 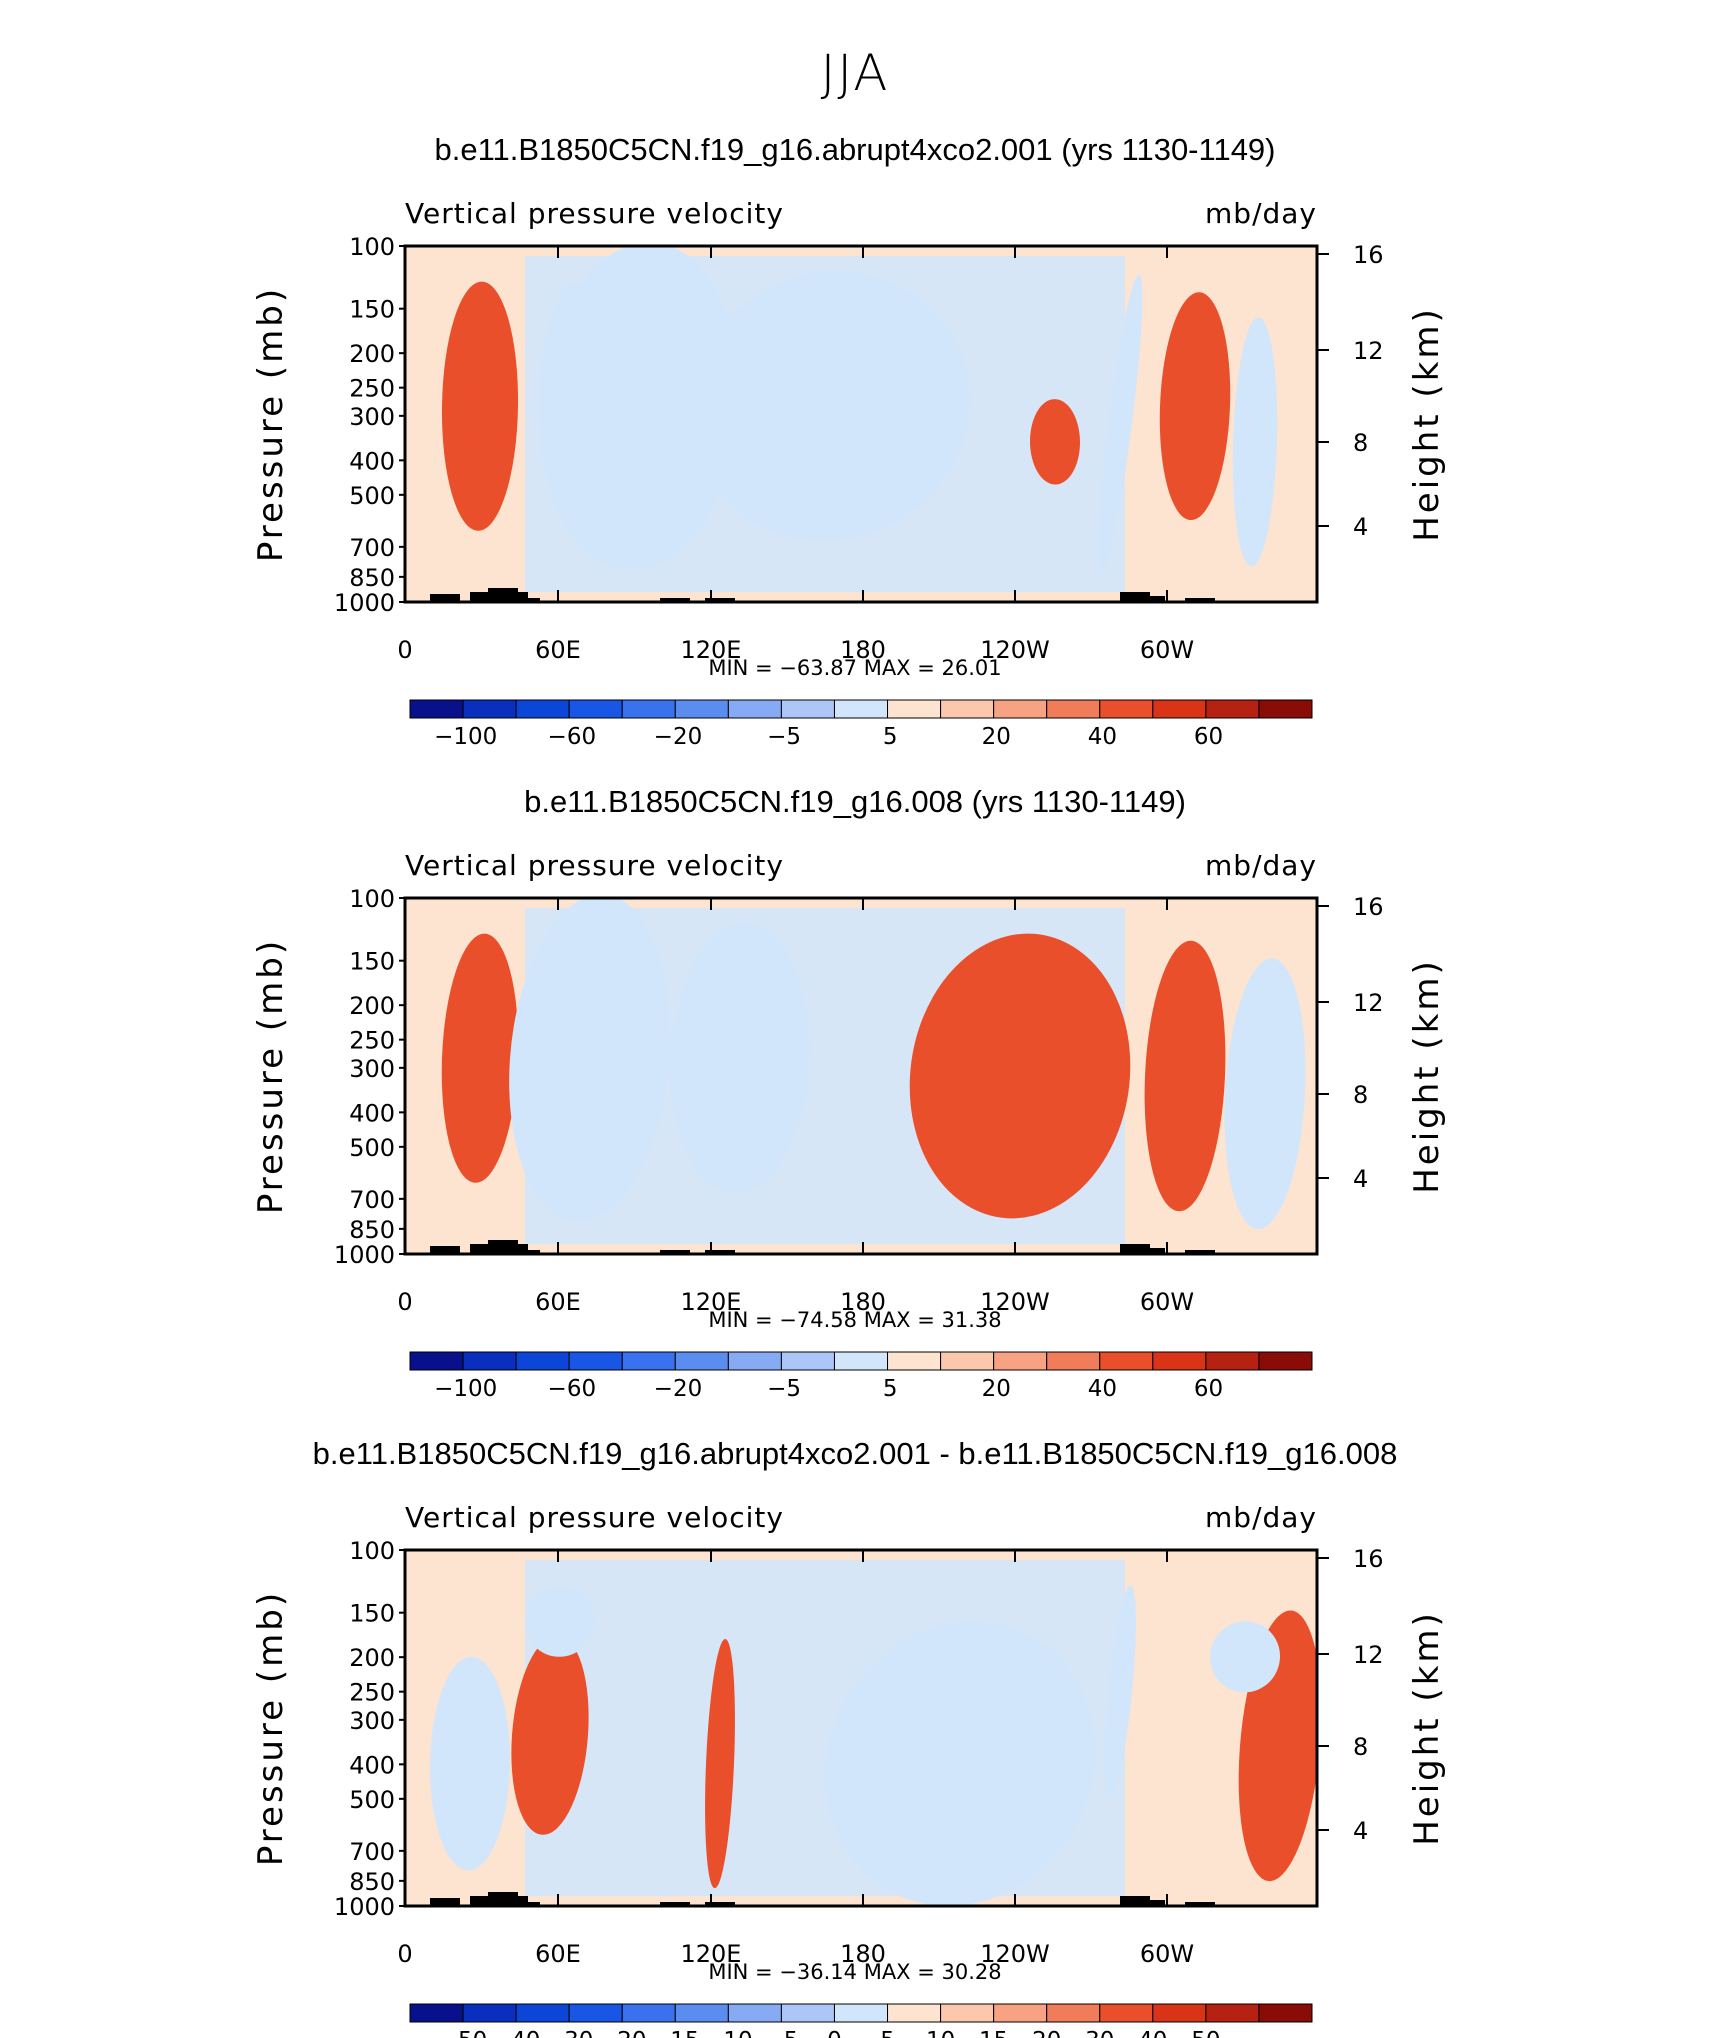 I want to click on colorbar-label: 20, so click(x=996, y=737).